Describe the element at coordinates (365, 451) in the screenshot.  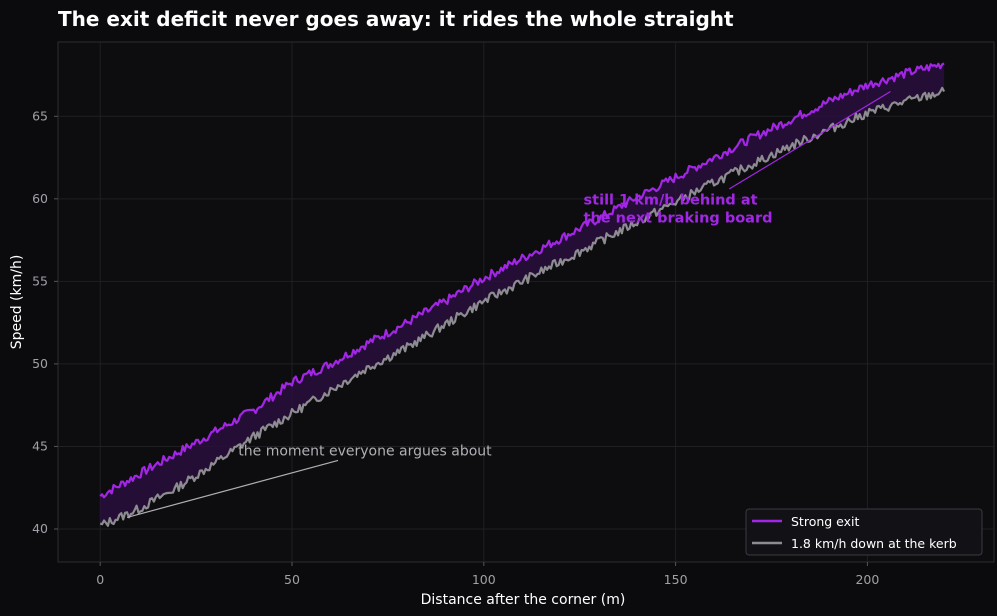
I see `annotation-moment: the moment everyone argues about` at that location.